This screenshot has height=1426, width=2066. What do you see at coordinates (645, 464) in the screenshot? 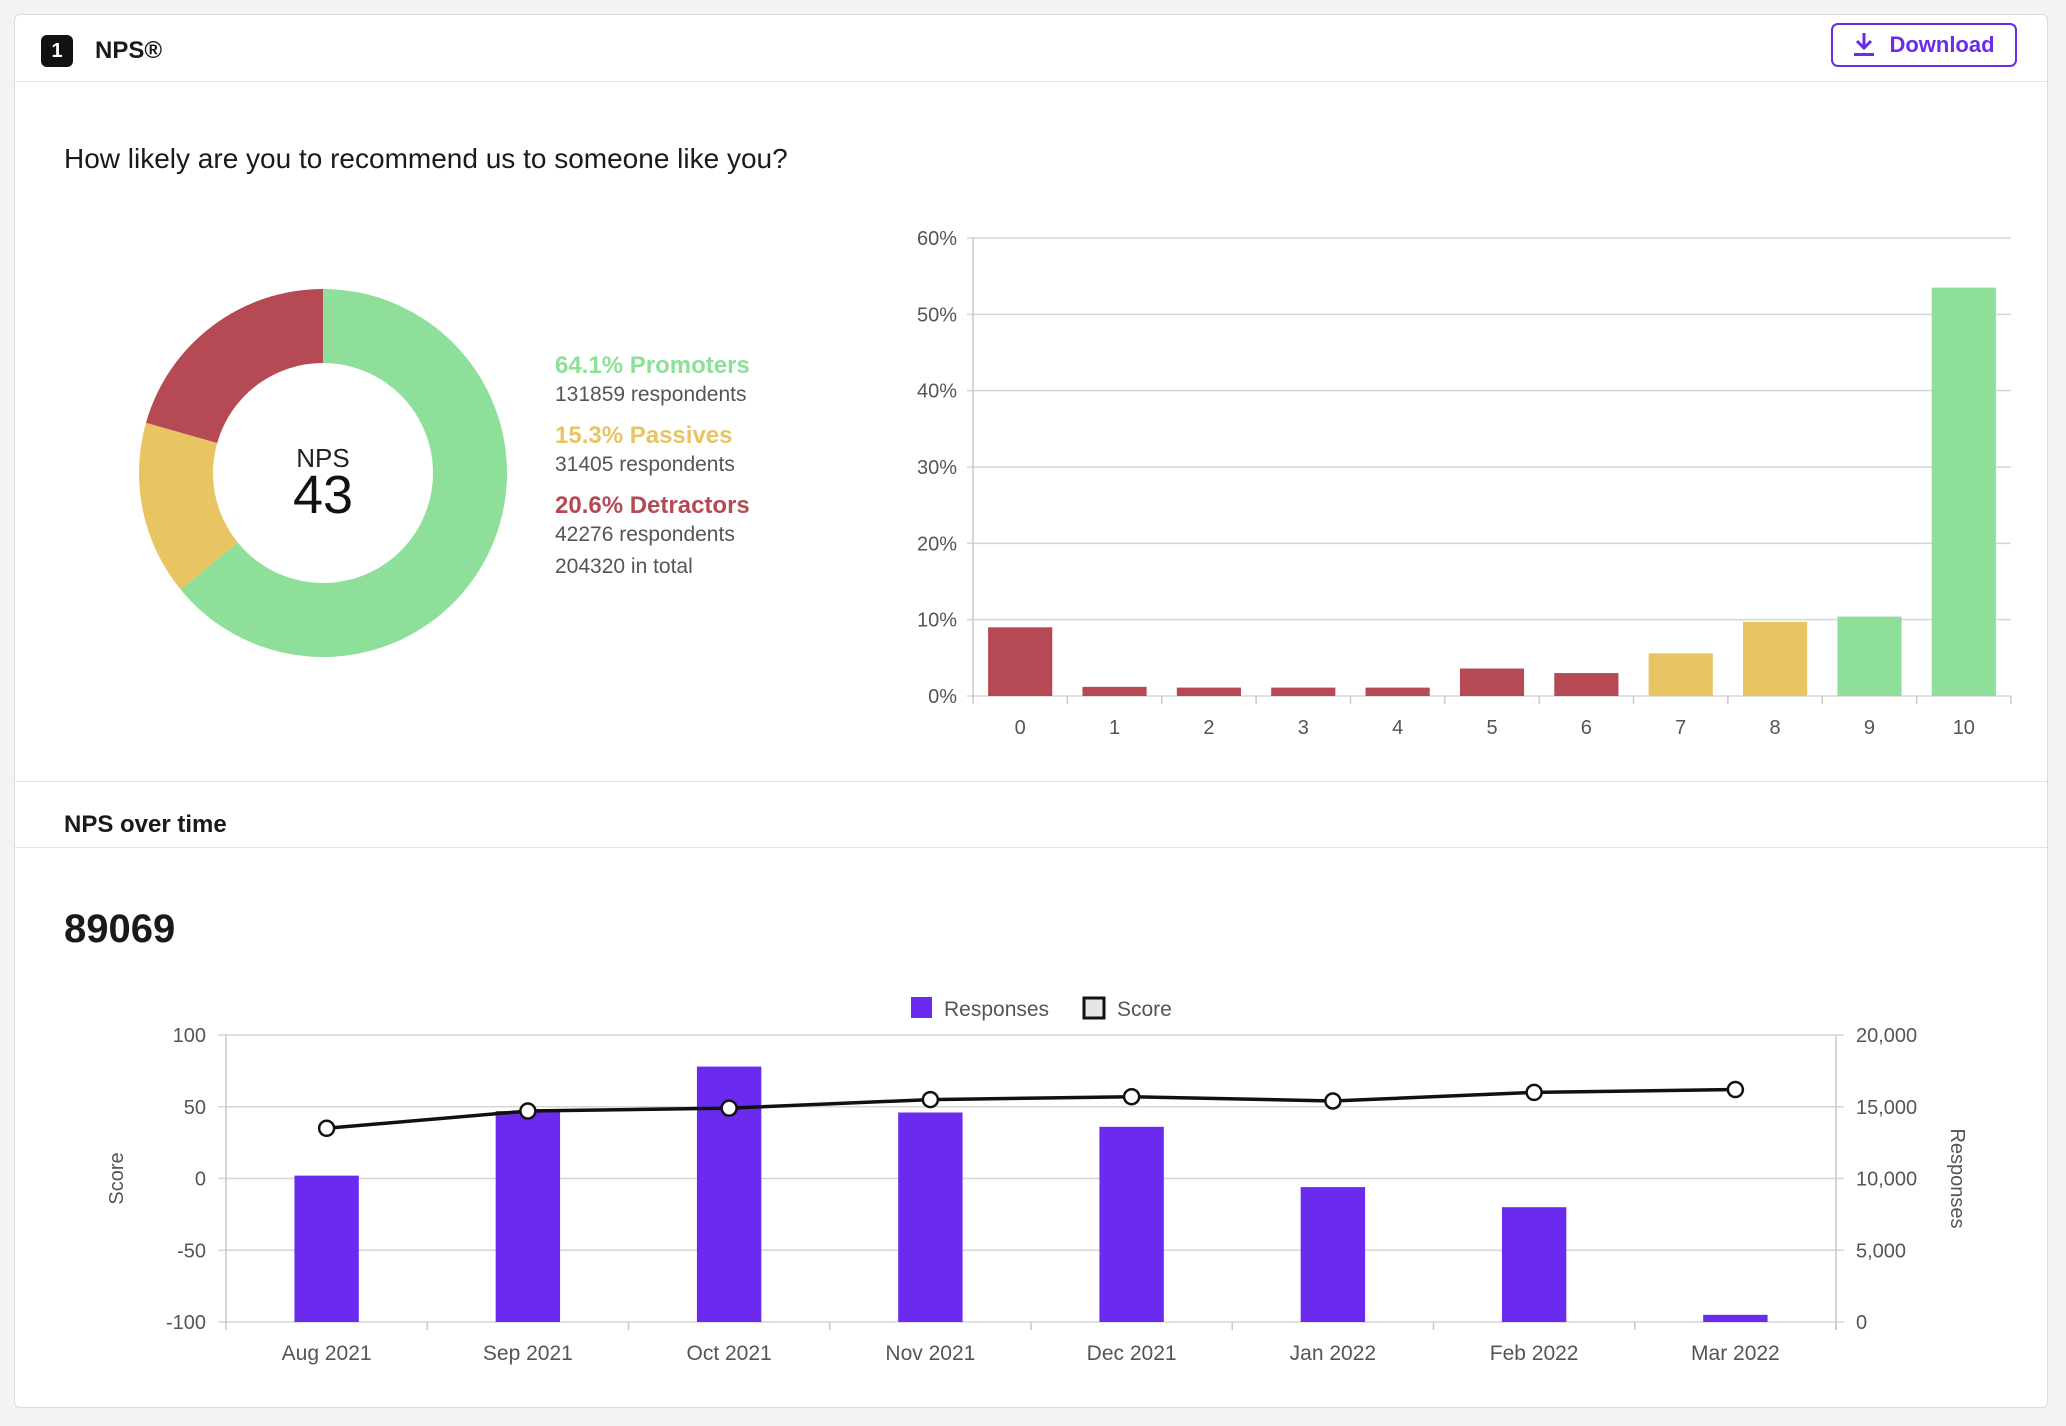
I see `legend-passives-respondents: 31405 respondents` at bounding box center [645, 464].